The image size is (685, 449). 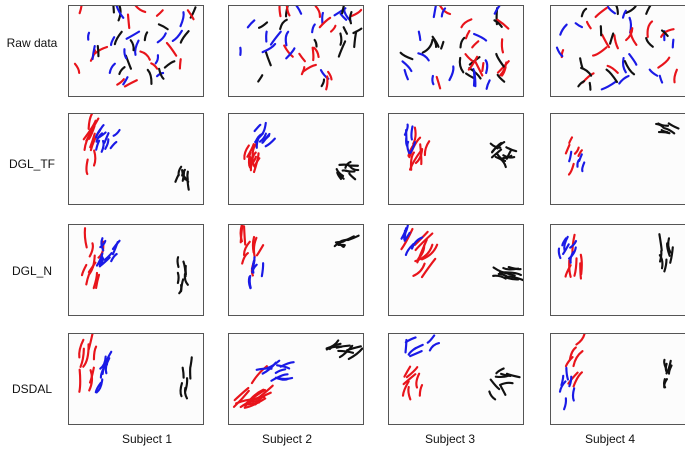 What do you see at coordinates (32, 43) in the screenshot?
I see `row-label-raw-data: Raw data` at bounding box center [32, 43].